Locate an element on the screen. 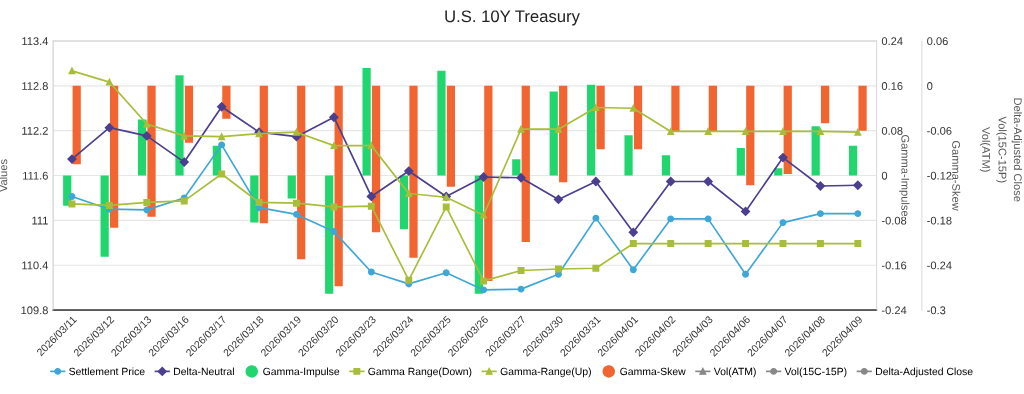 This screenshot has width=1024, height=394. y-tick-label: 113.4 is located at coordinates (35, 41).